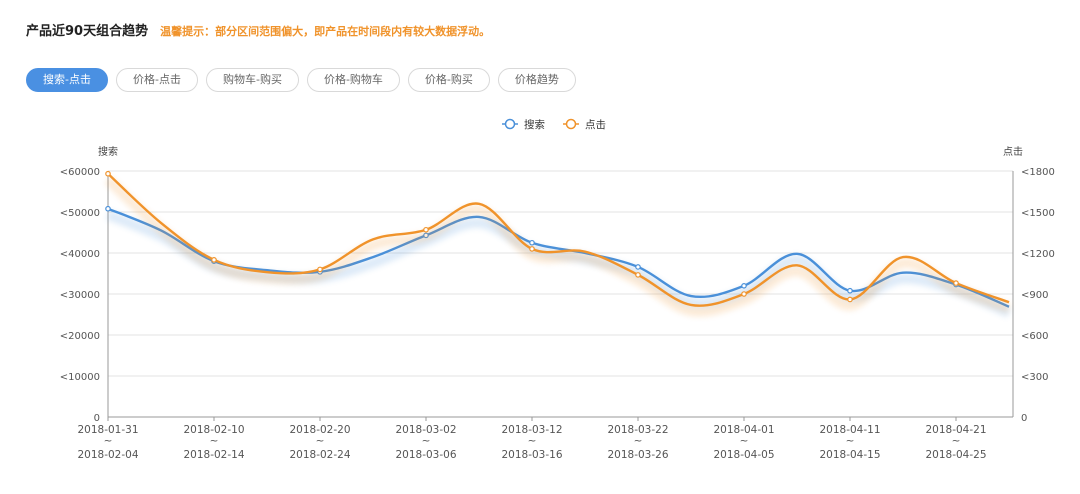  Describe the element at coordinates (637, 455) in the screenshot. I see `x-tick-label: 2018-03-26` at that location.